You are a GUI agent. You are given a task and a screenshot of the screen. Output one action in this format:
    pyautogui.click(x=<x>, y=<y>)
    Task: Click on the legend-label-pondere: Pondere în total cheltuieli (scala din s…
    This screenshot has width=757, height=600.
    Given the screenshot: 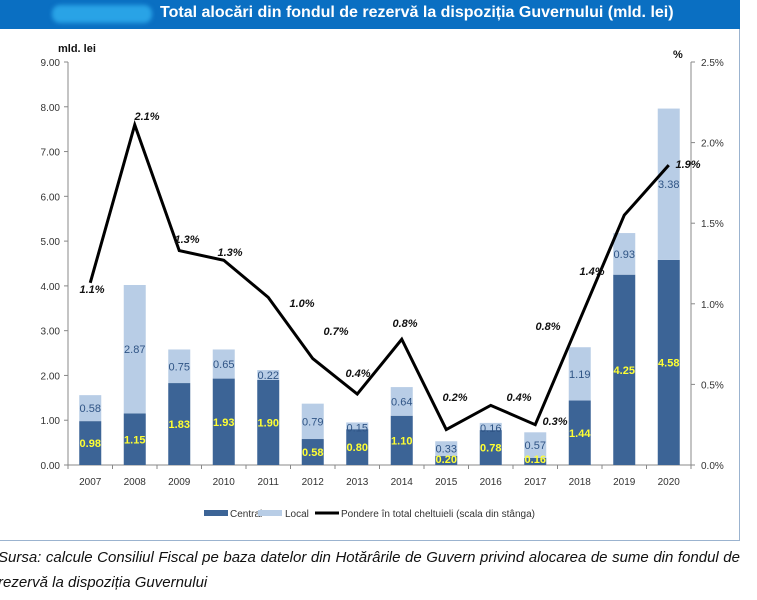 What is the action you would take?
    pyautogui.click(x=438, y=514)
    